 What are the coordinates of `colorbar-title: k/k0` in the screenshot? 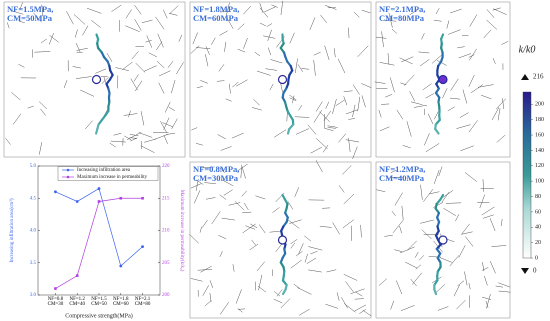 It's located at (527, 49).